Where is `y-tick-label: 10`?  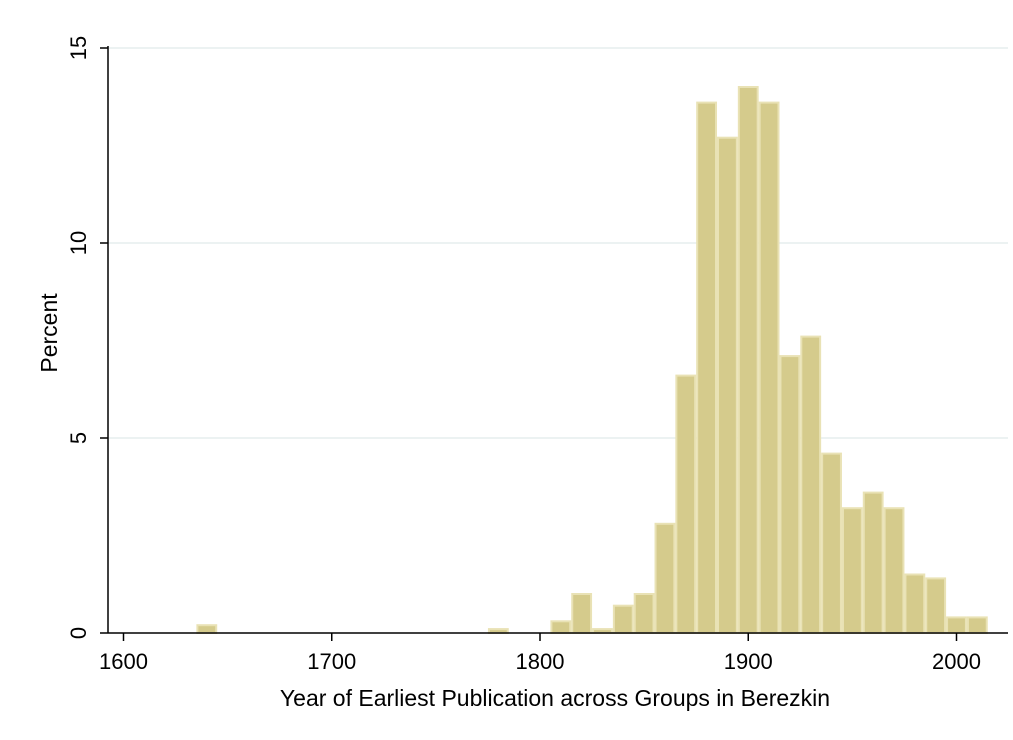 y-tick-label: 10 is located at coordinates (78, 243).